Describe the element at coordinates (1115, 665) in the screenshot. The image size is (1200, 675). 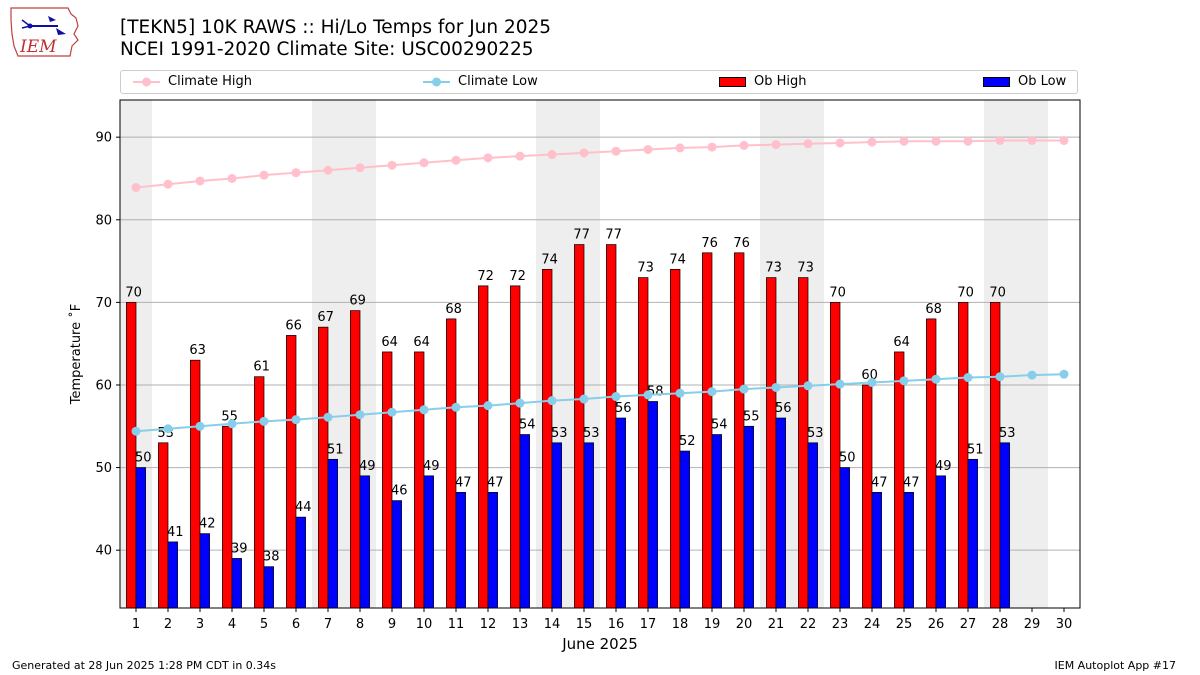
I see `app-credit: IEM Autoplot App #17` at that location.